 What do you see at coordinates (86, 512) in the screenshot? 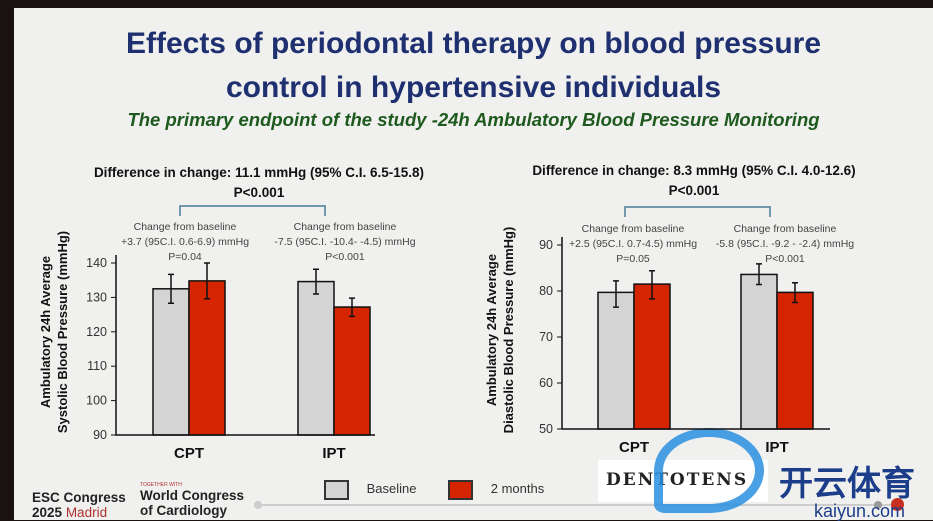
I see `esc-city: Madrid` at bounding box center [86, 512].